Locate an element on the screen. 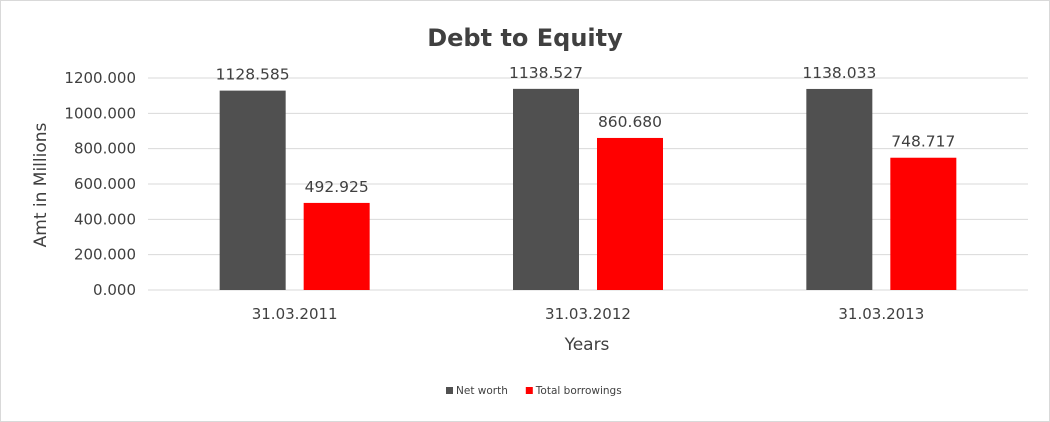  legend-item: Net worth is located at coordinates (477, 391).